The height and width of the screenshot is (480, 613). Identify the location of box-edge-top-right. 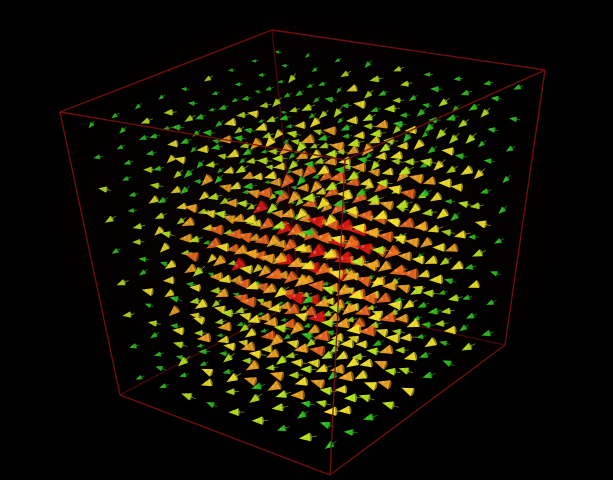
(408, 50).